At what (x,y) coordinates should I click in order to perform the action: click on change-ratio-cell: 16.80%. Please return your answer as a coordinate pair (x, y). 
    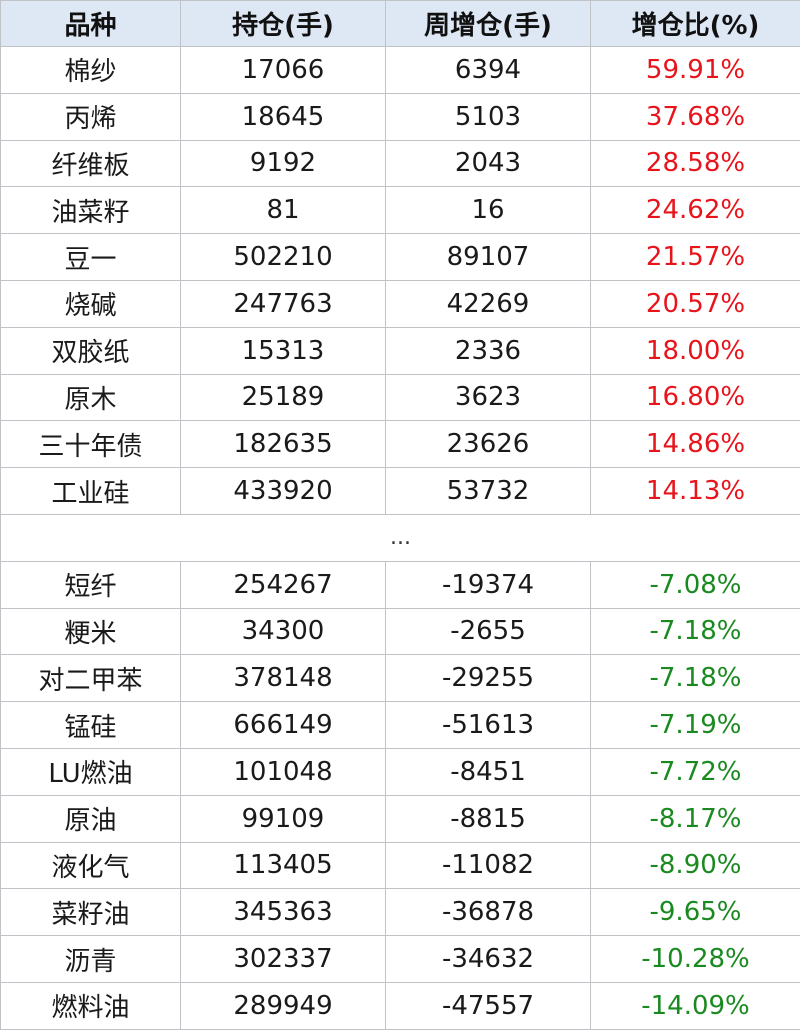
    Looking at the image, I should click on (695, 397).